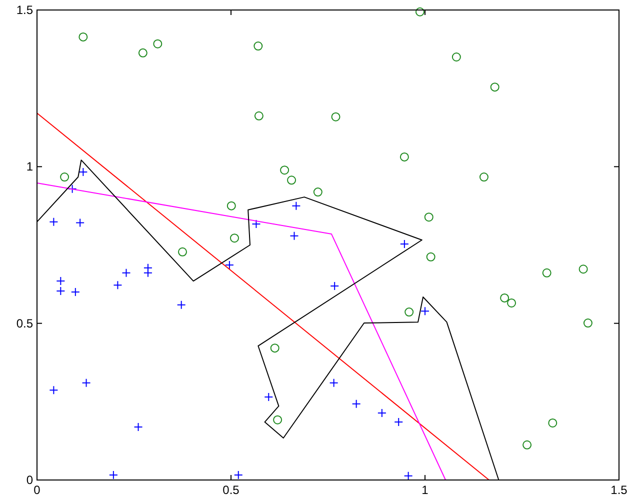 The image size is (637, 498). Describe the element at coordinates (30, 167) in the screenshot. I see `y-tick-label: 1` at that location.